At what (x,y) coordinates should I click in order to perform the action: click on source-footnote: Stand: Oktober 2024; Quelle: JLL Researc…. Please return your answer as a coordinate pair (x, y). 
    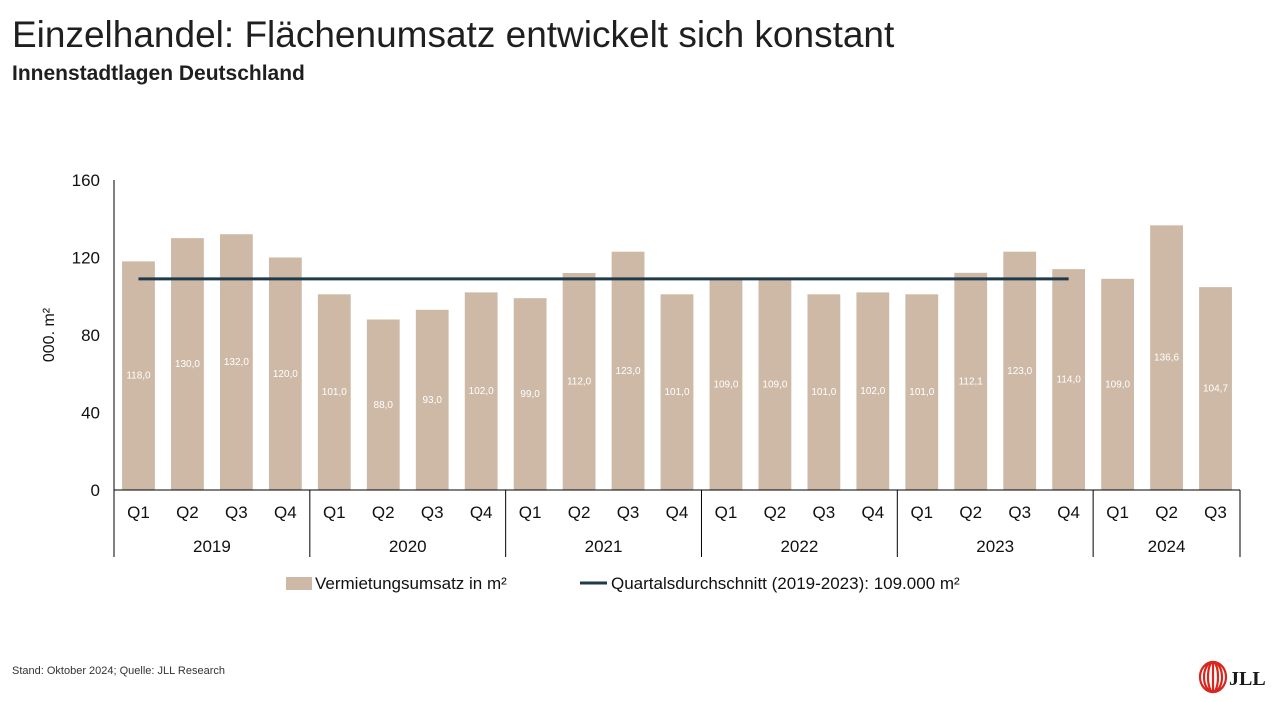
    Looking at the image, I should click on (118, 671).